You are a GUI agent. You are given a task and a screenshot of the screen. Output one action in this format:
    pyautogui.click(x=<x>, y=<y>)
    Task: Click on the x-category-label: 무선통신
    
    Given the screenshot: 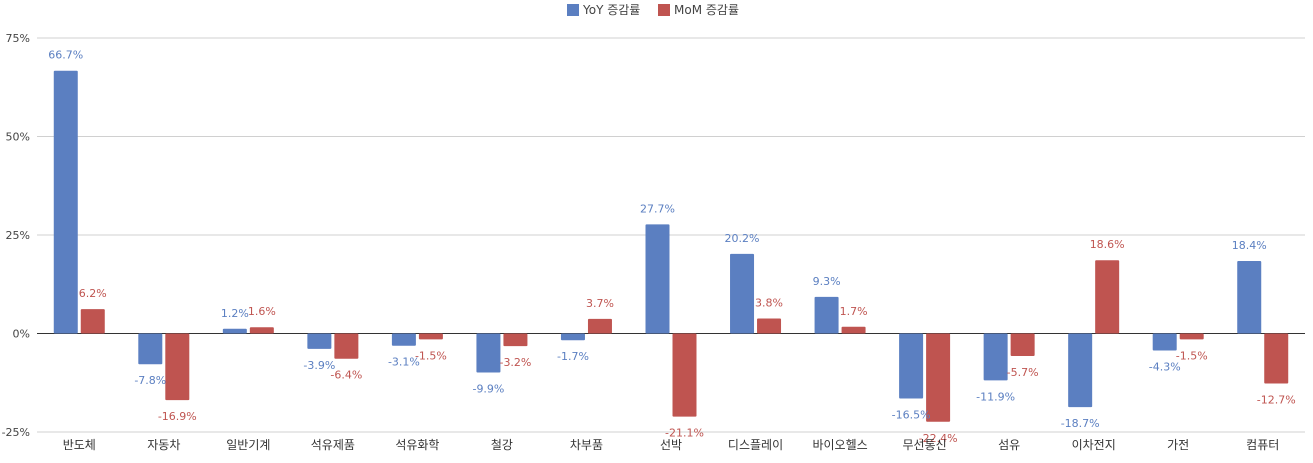 What is the action you would take?
    pyautogui.click(x=925, y=445)
    